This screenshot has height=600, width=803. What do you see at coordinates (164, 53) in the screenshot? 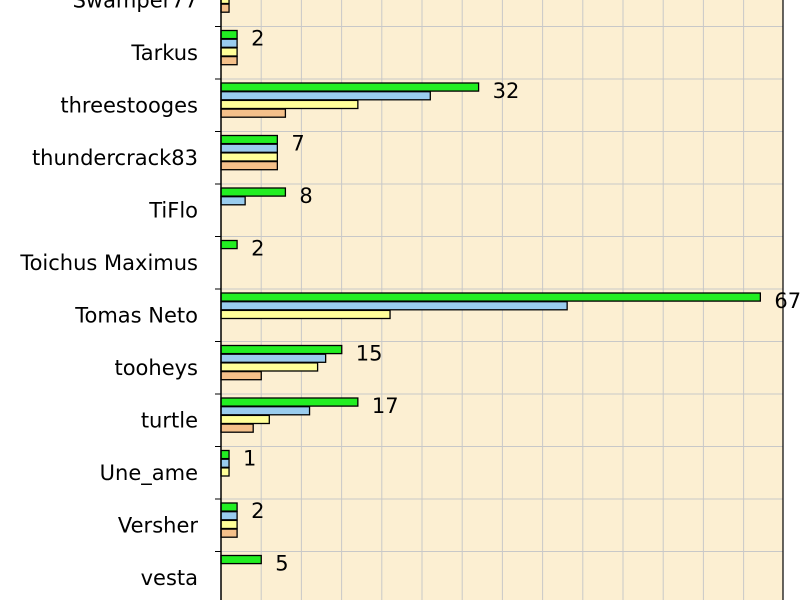
I see `category-label: Tarkus` at bounding box center [164, 53].